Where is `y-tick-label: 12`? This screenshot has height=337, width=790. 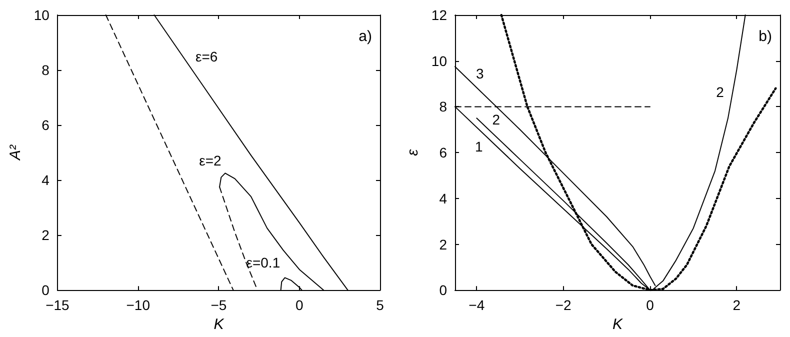 y-tick-label: 12 is located at coordinates (439, 15).